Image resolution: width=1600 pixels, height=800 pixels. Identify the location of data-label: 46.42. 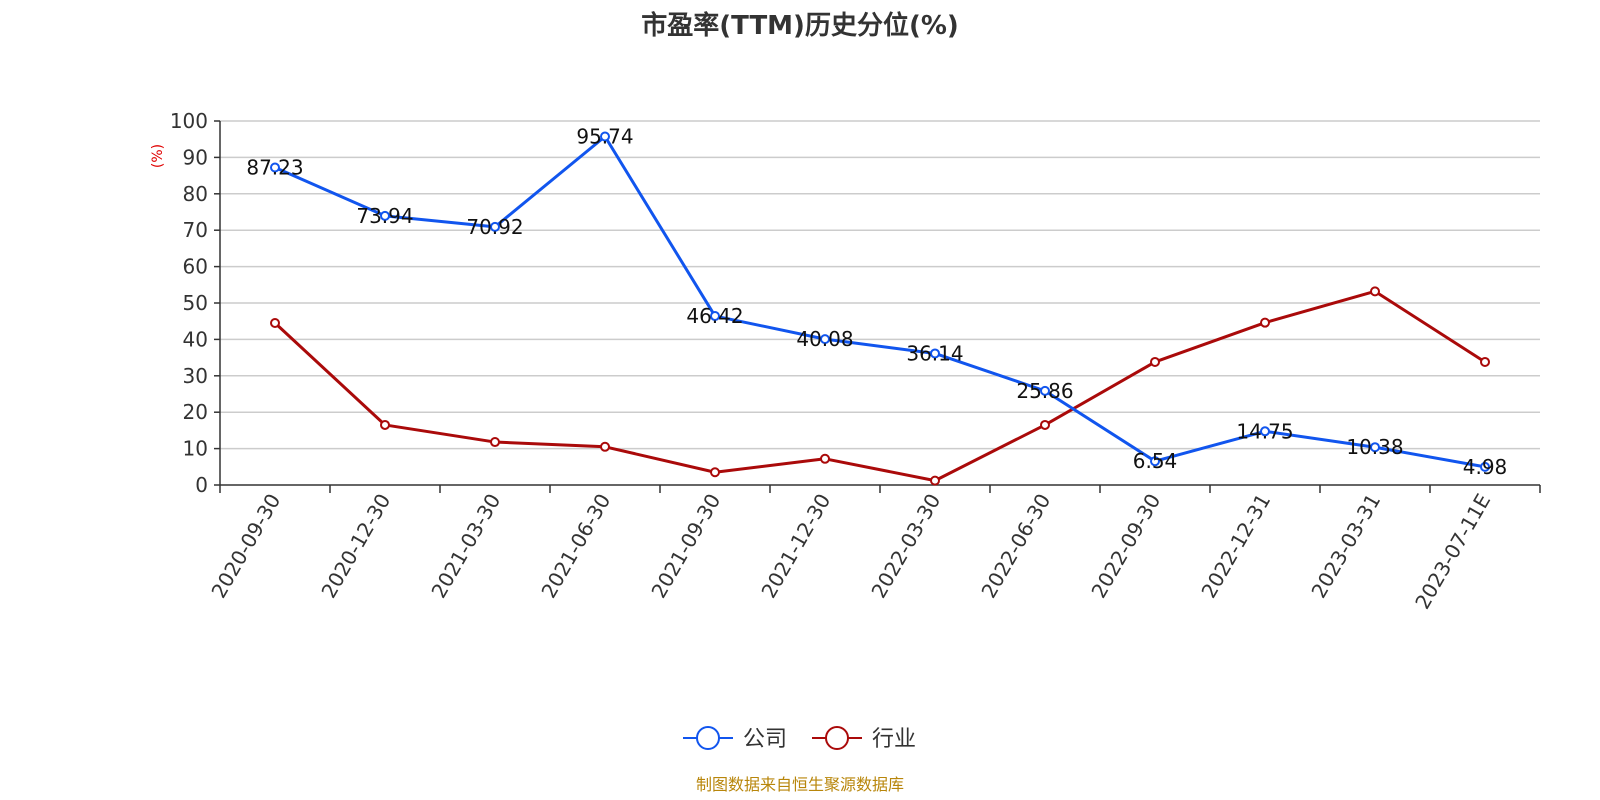
(714, 316).